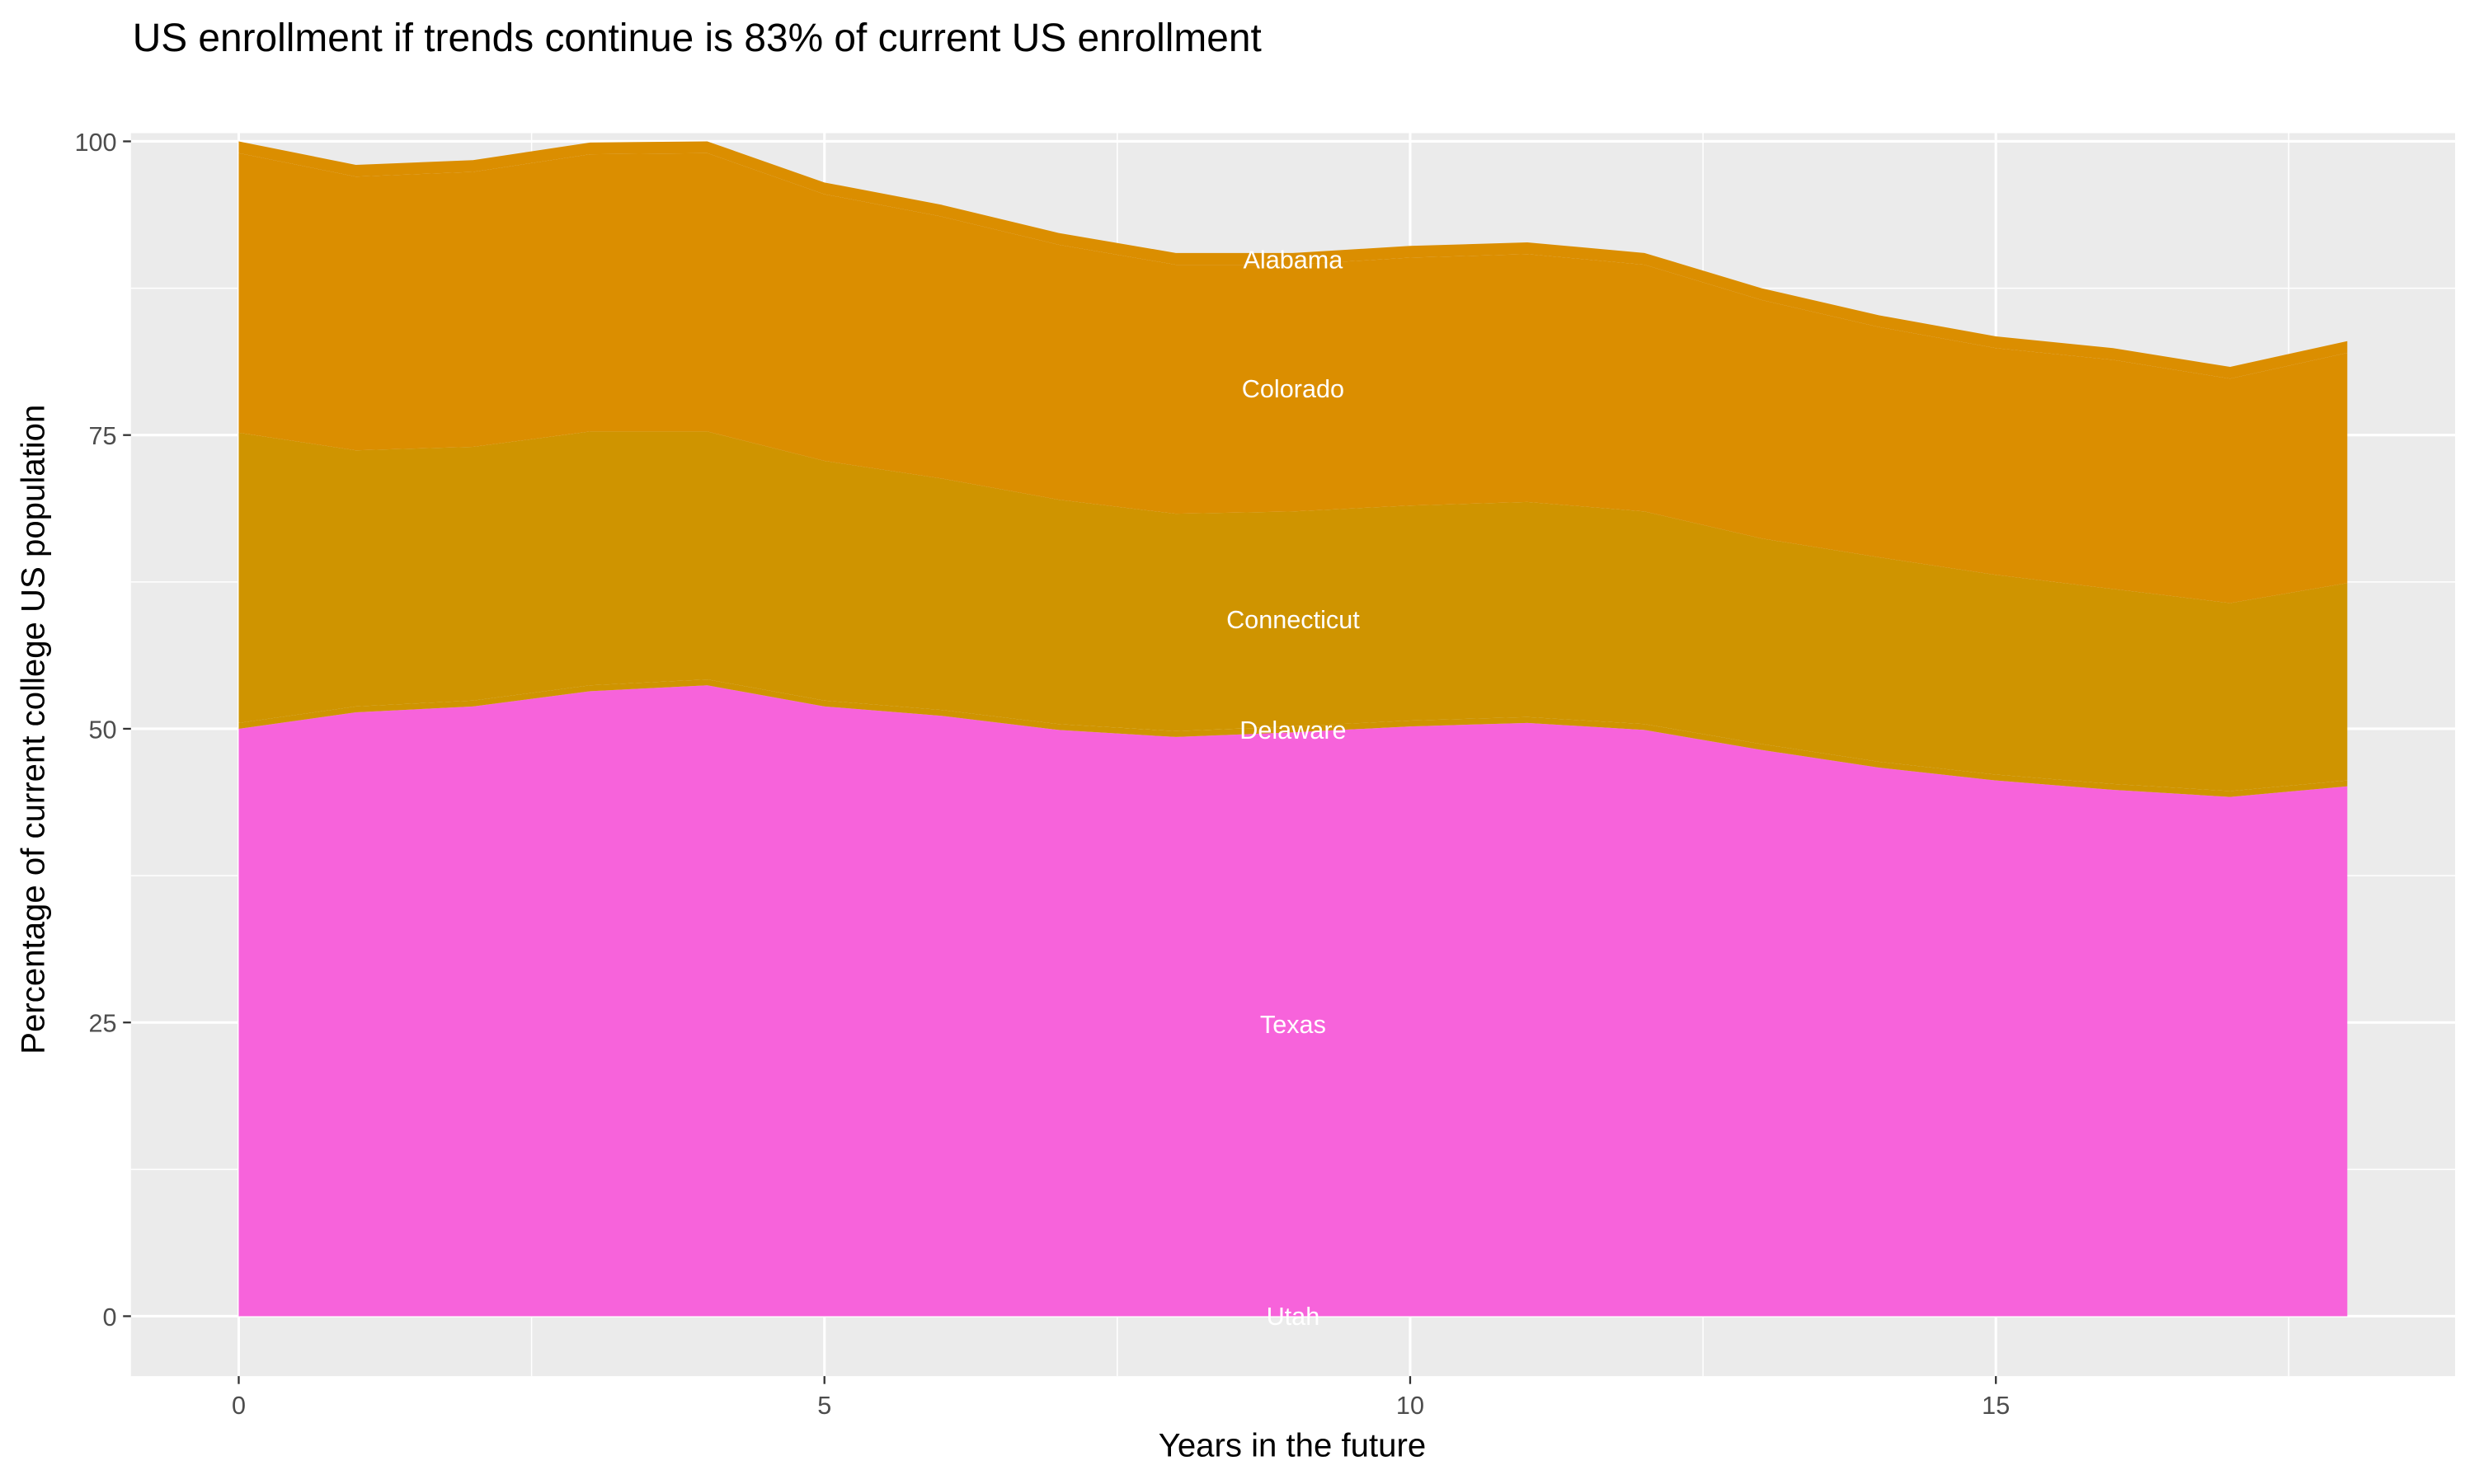  I want to click on series-label-delaware: Delaware, so click(1292, 730).